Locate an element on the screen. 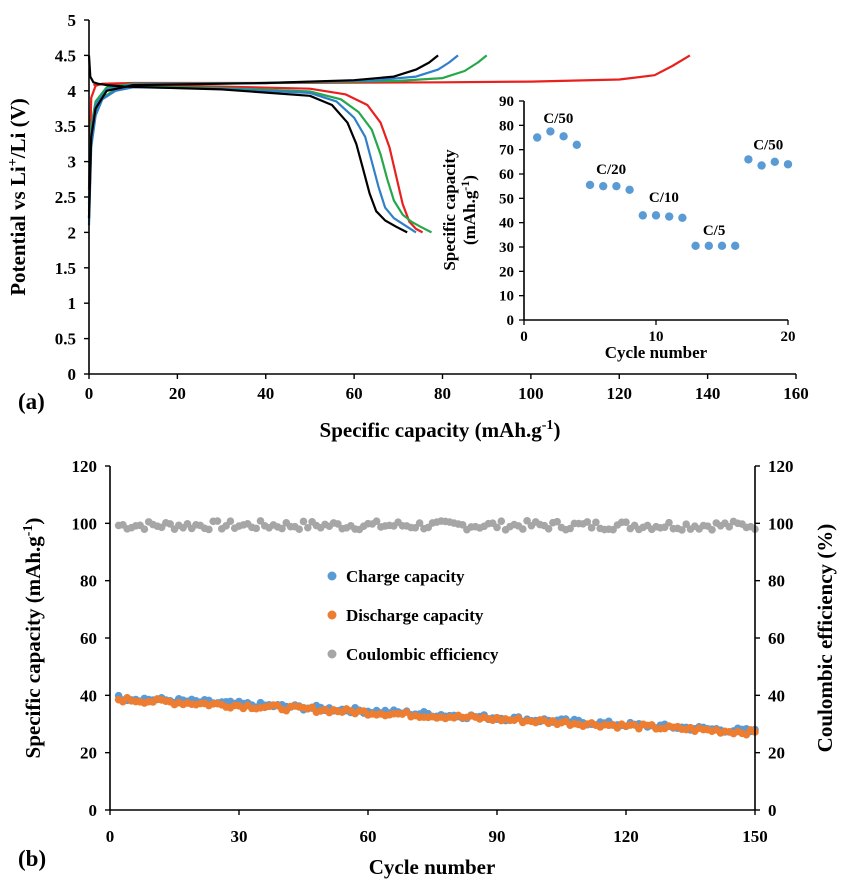 This screenshot has width=845, height=886. inset-x-tick-label: 20 is located at coordinates (788, 337).